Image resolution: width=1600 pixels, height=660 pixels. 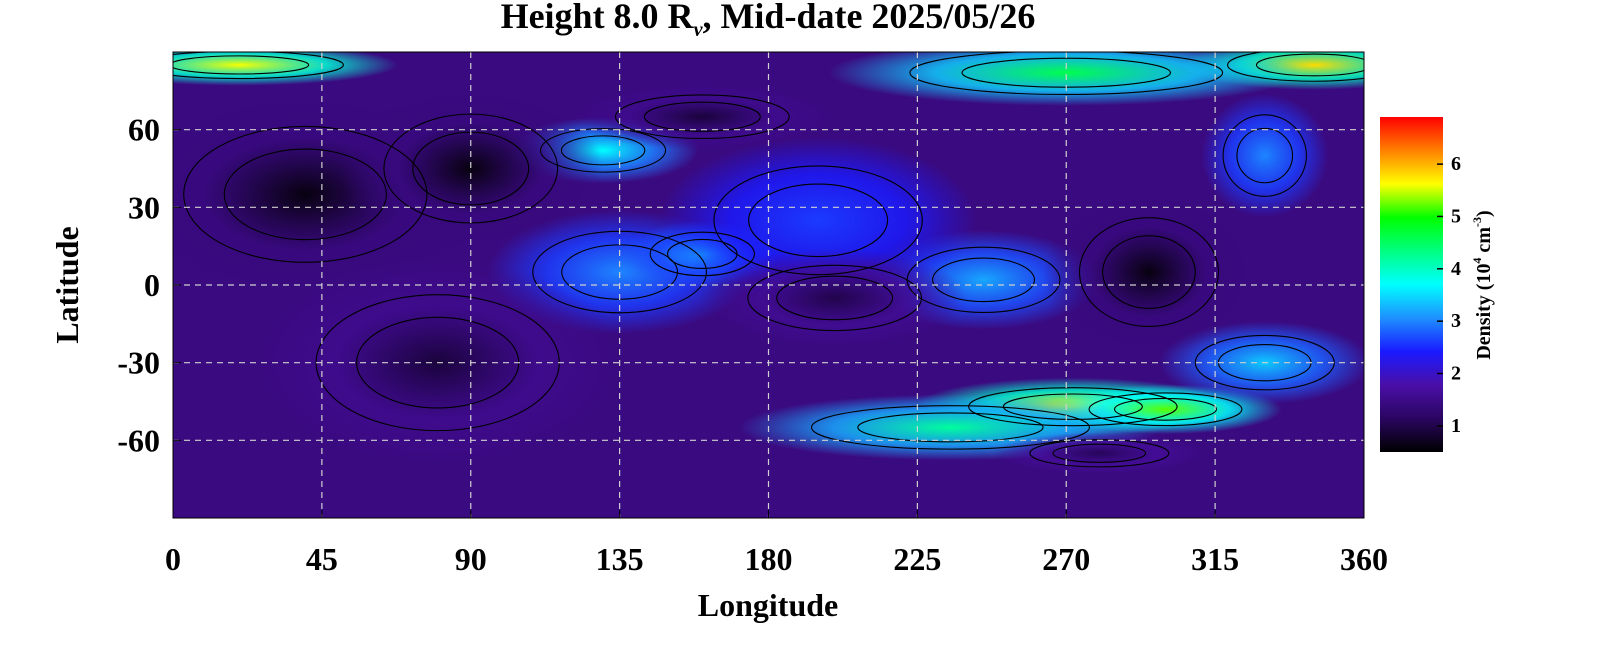 I want to click on colorbar-gradient, so click(x=1411, y=284).